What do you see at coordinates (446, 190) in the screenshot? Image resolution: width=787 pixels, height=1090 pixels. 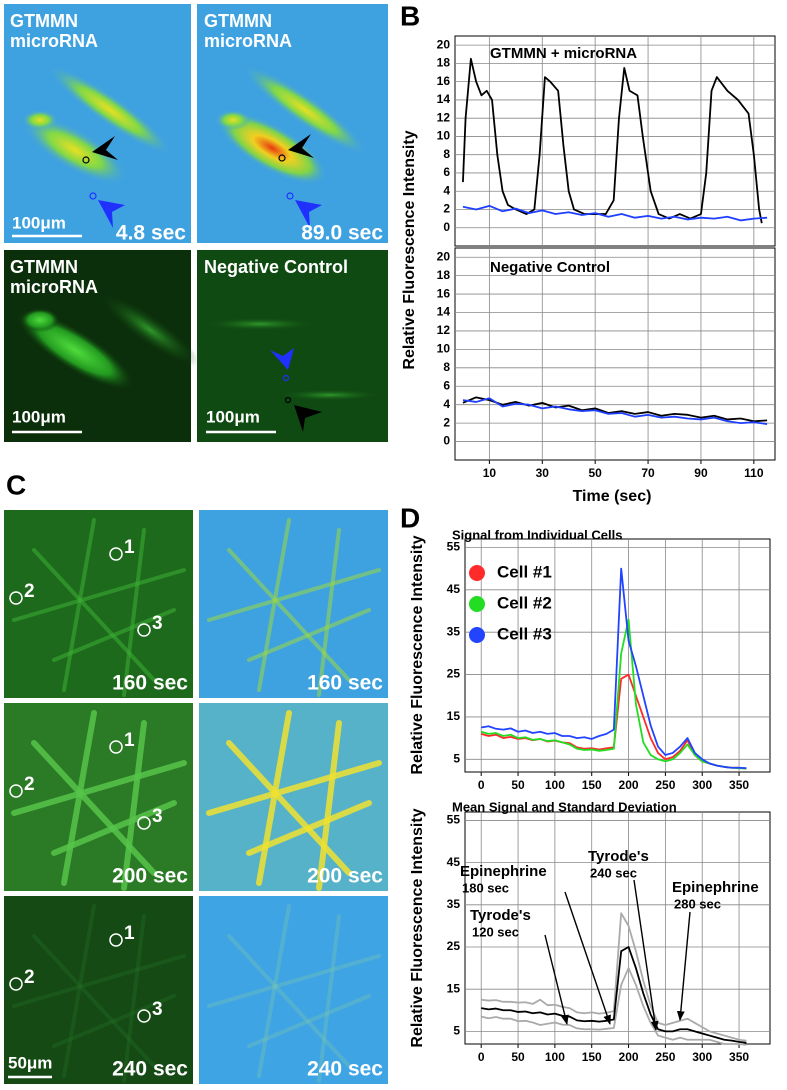 I see `y-tick-label: 4` at bounding box center [446, 190].